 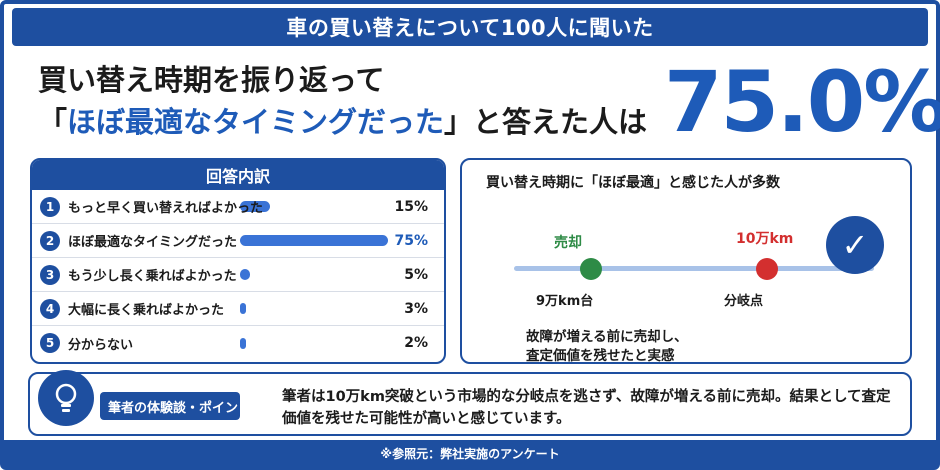 What do you see at coordinates (765, 239) in the screenshot?
I see `threshold-label: 10万km` at bounding box center [765, 239].